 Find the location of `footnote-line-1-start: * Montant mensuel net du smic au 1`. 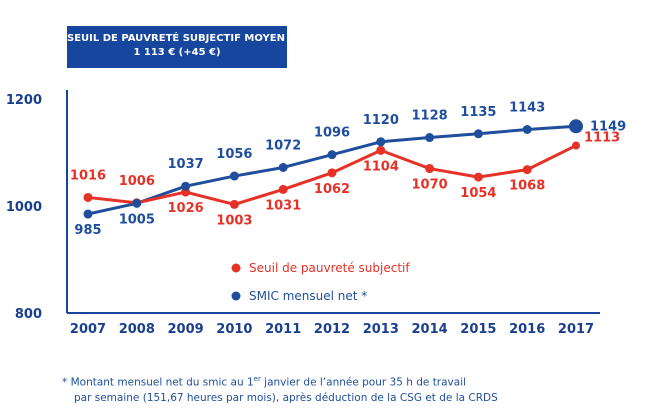

footnote-line-1-start: * Montant mensuel net du smic au 1 is located at coordinates (158, 382).